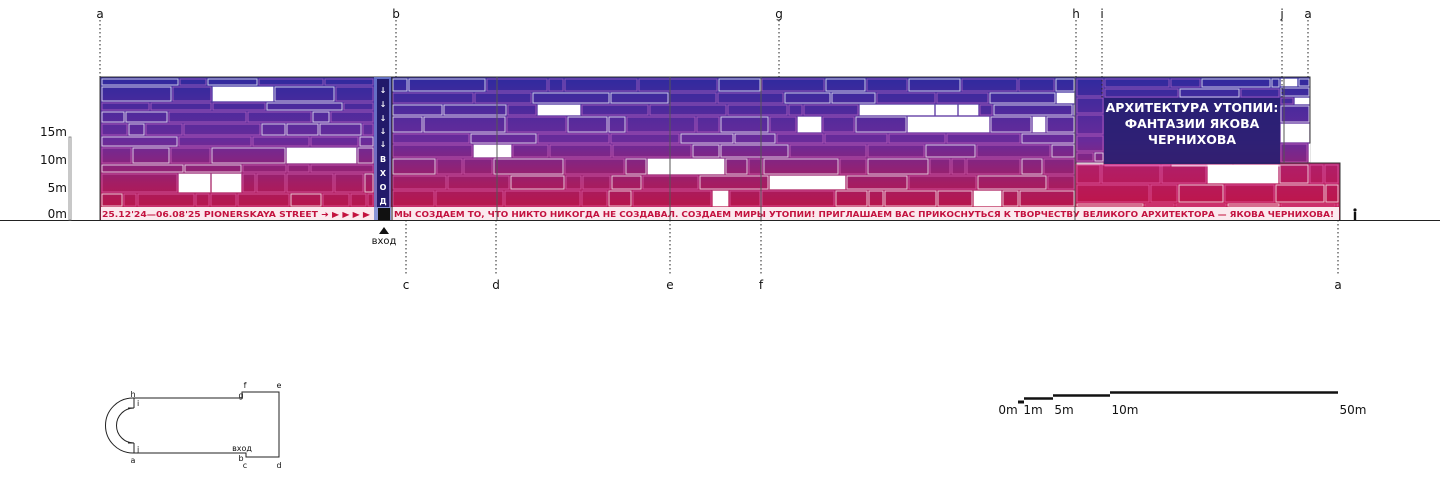  I want to click on plan-label-b: b, so click(240, 458).